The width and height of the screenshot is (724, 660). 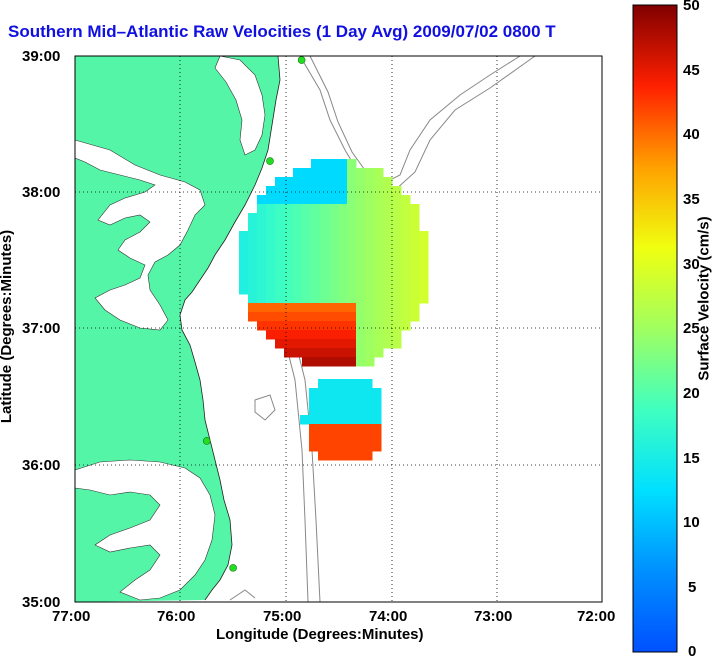 What do you see at coordinates (691, 458) in the screenshot?
I see `colorbar-tick: 15` at bounding box center [691, 458].